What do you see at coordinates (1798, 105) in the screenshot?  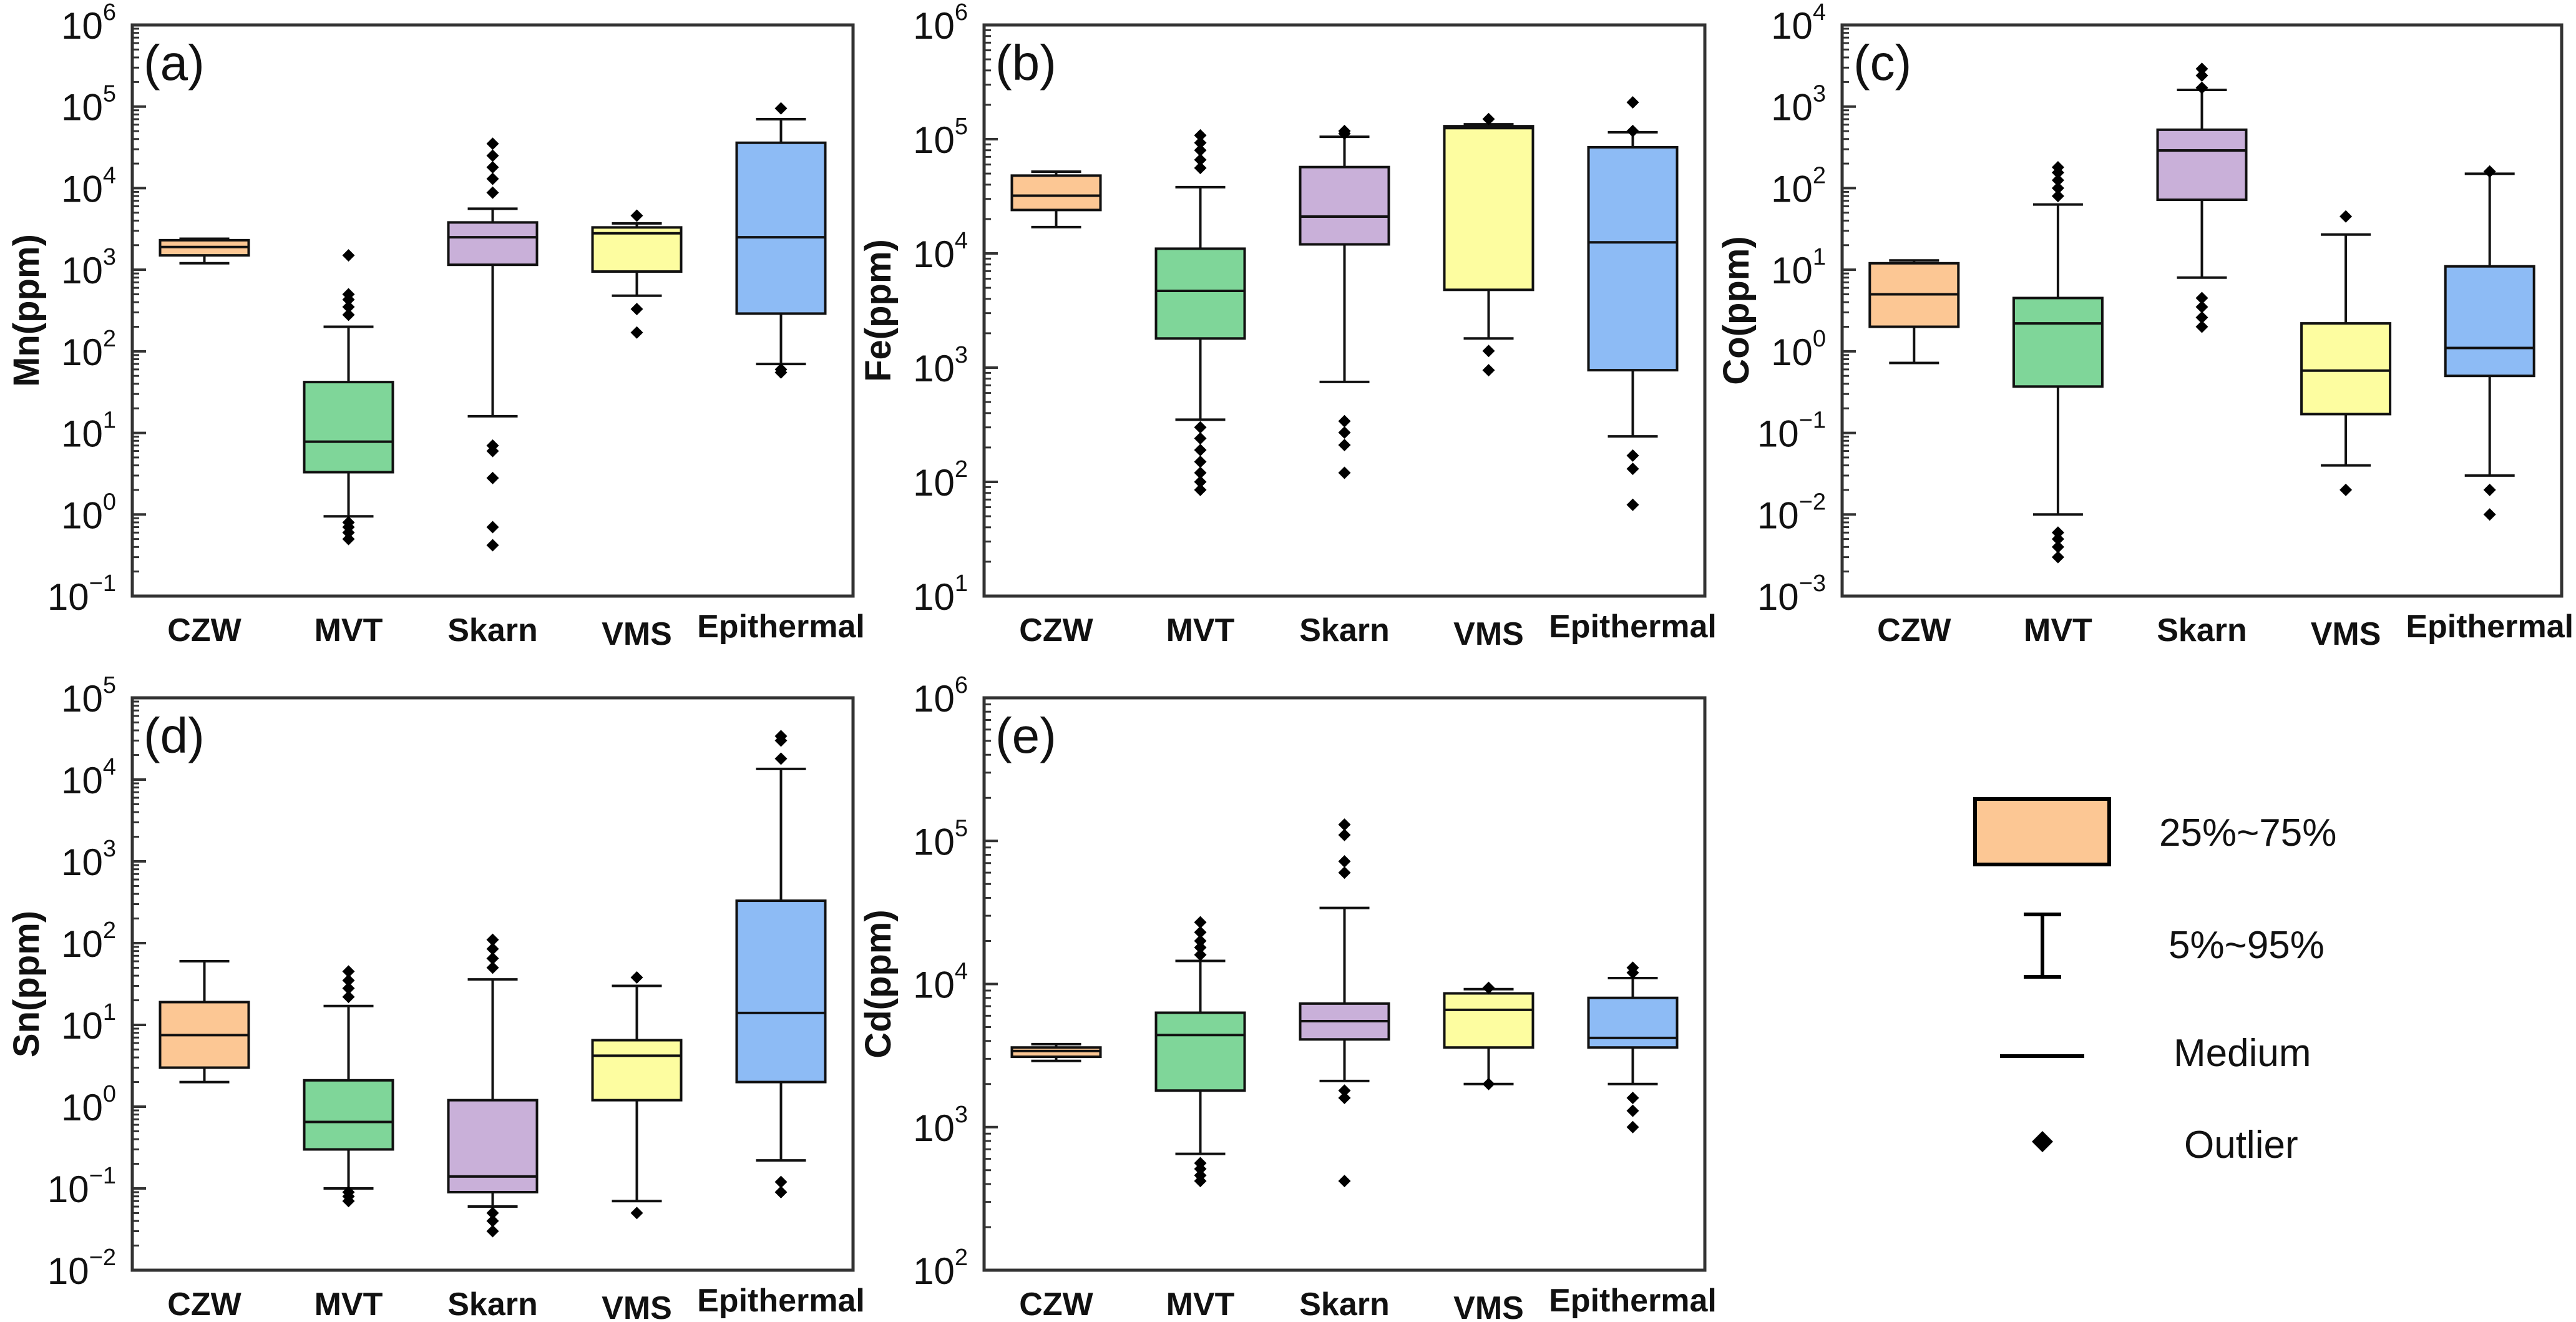 I see `panel-c-ytick-label: 10³` at bounding box center [1798, 105].